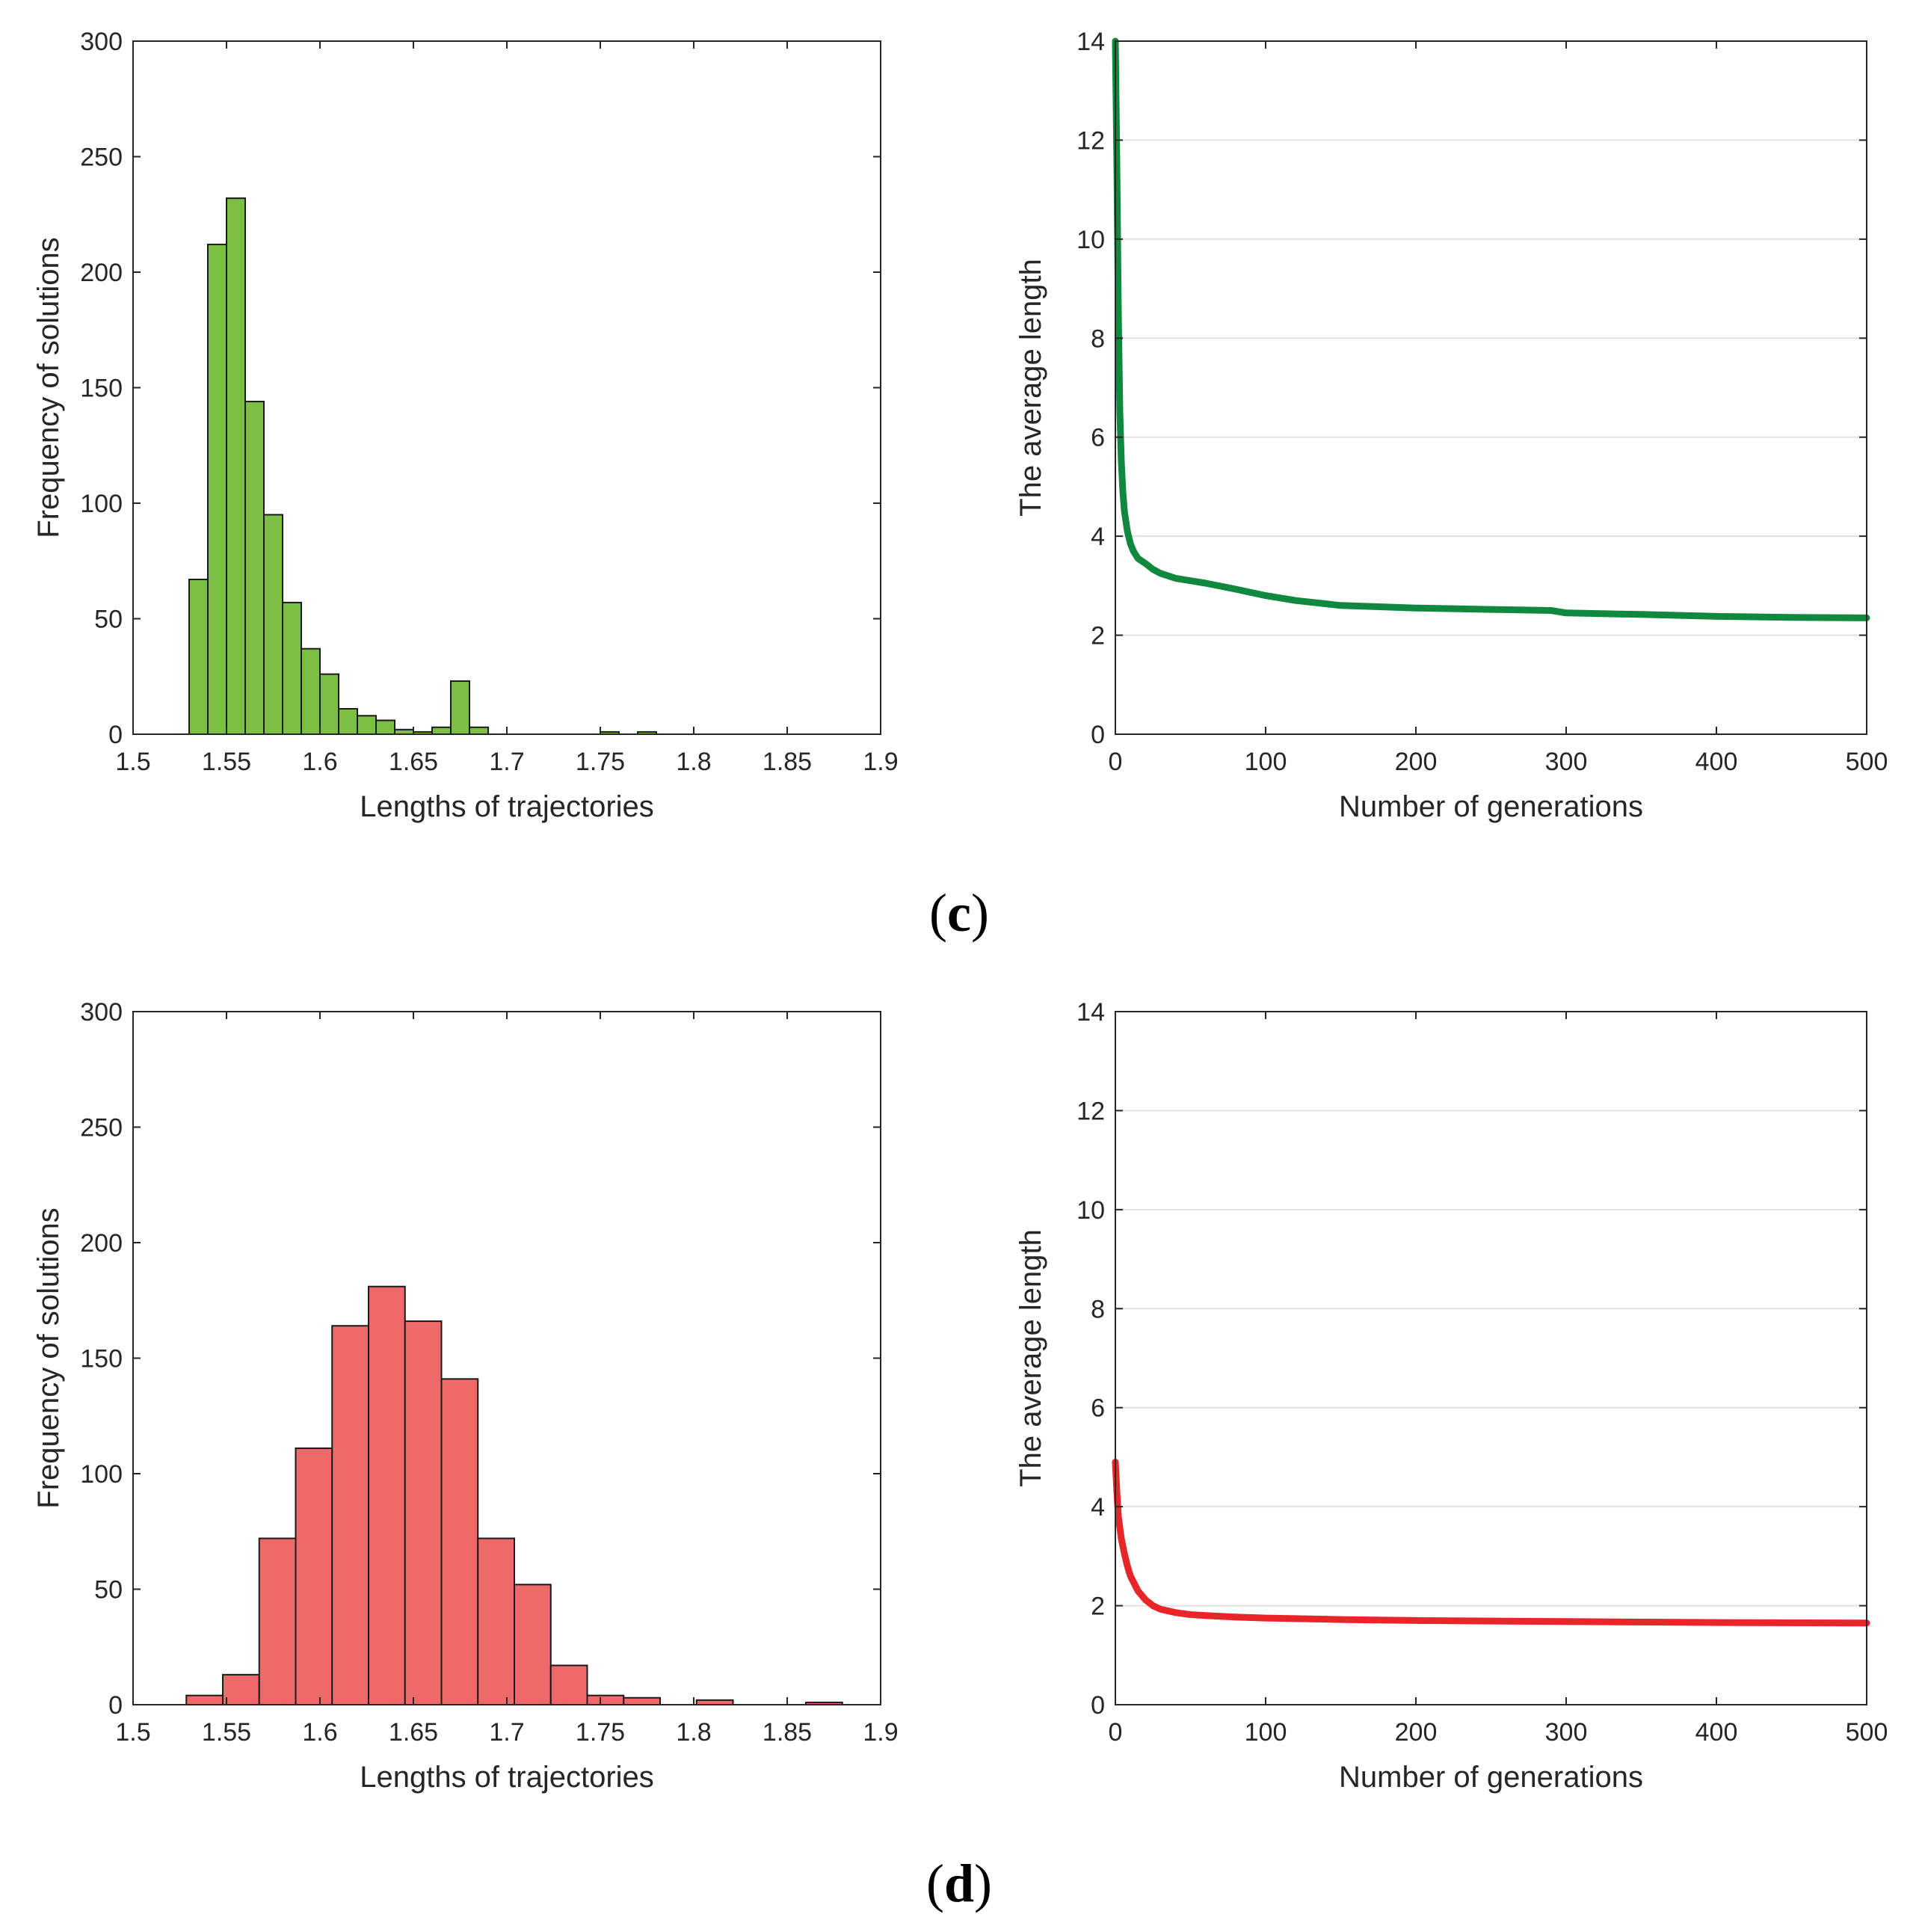  Describe the element at coordinates (108, 1590) in the screenshot. I see `y-tick-label: 50` at that location.